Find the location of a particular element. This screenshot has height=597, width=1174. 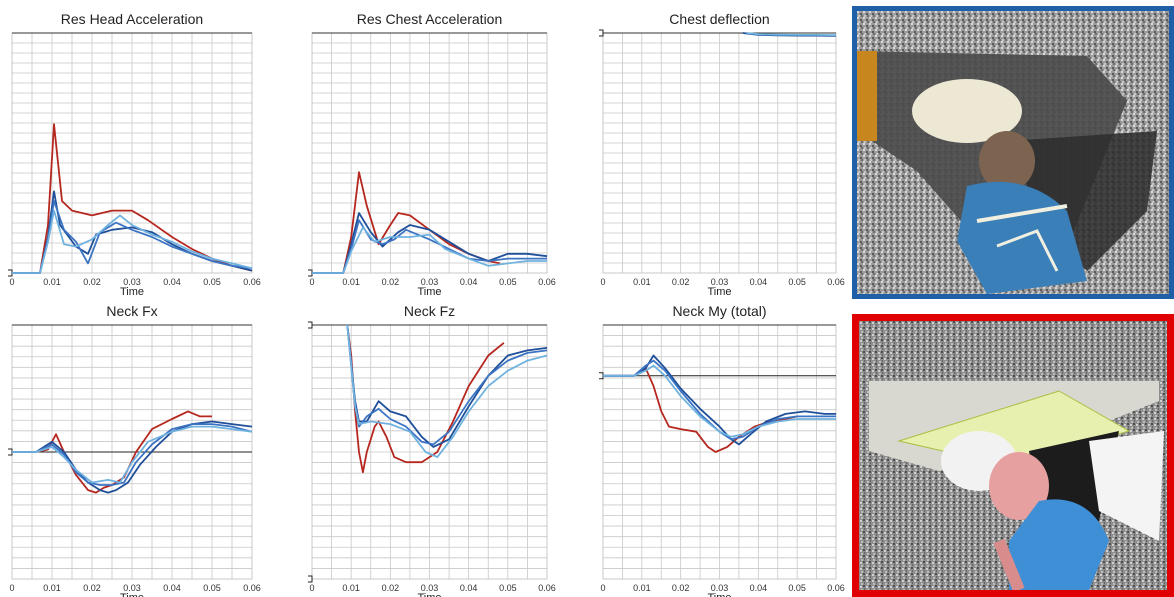

simulation-frame-illustration is located at coordinates (1013, 455).